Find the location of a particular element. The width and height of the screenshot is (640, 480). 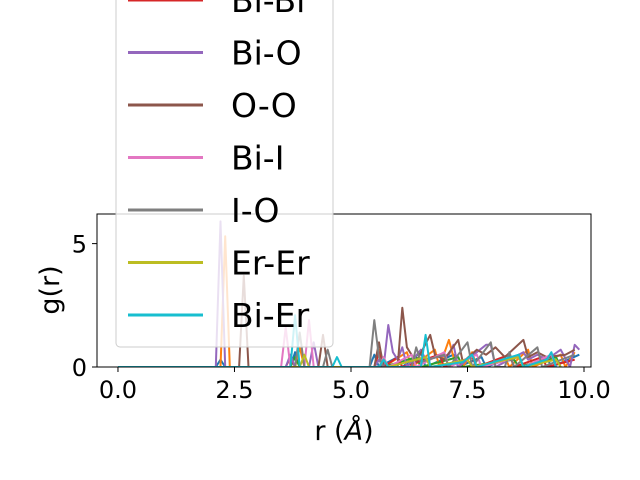

x-tick-label-4: 10.0 is located at coordinates (583, 390).